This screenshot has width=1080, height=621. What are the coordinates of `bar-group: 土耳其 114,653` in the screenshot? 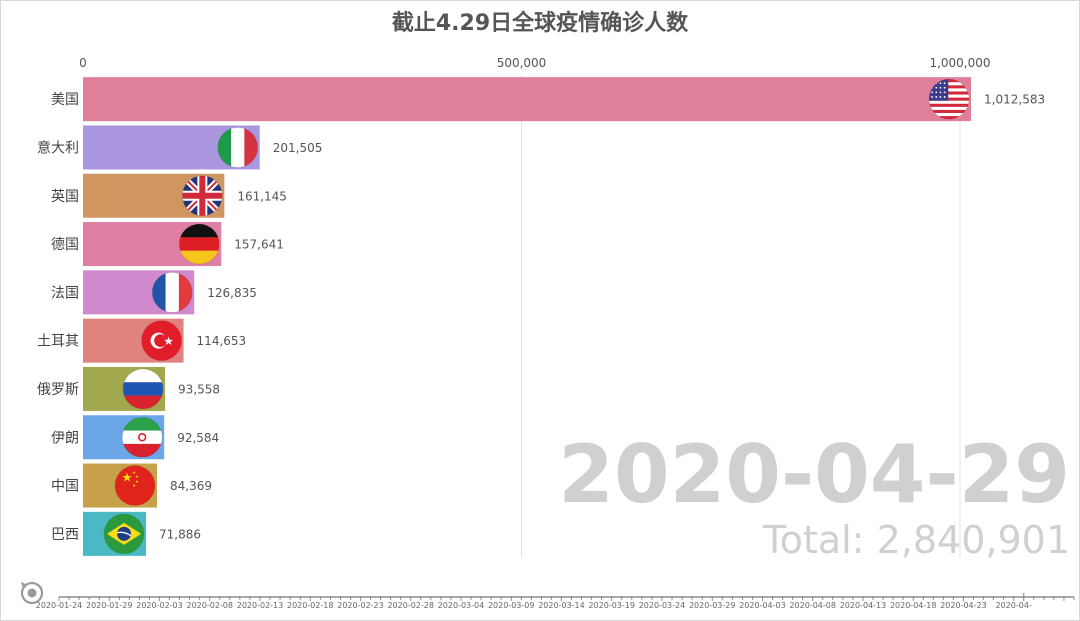 It's located at (142, 340).